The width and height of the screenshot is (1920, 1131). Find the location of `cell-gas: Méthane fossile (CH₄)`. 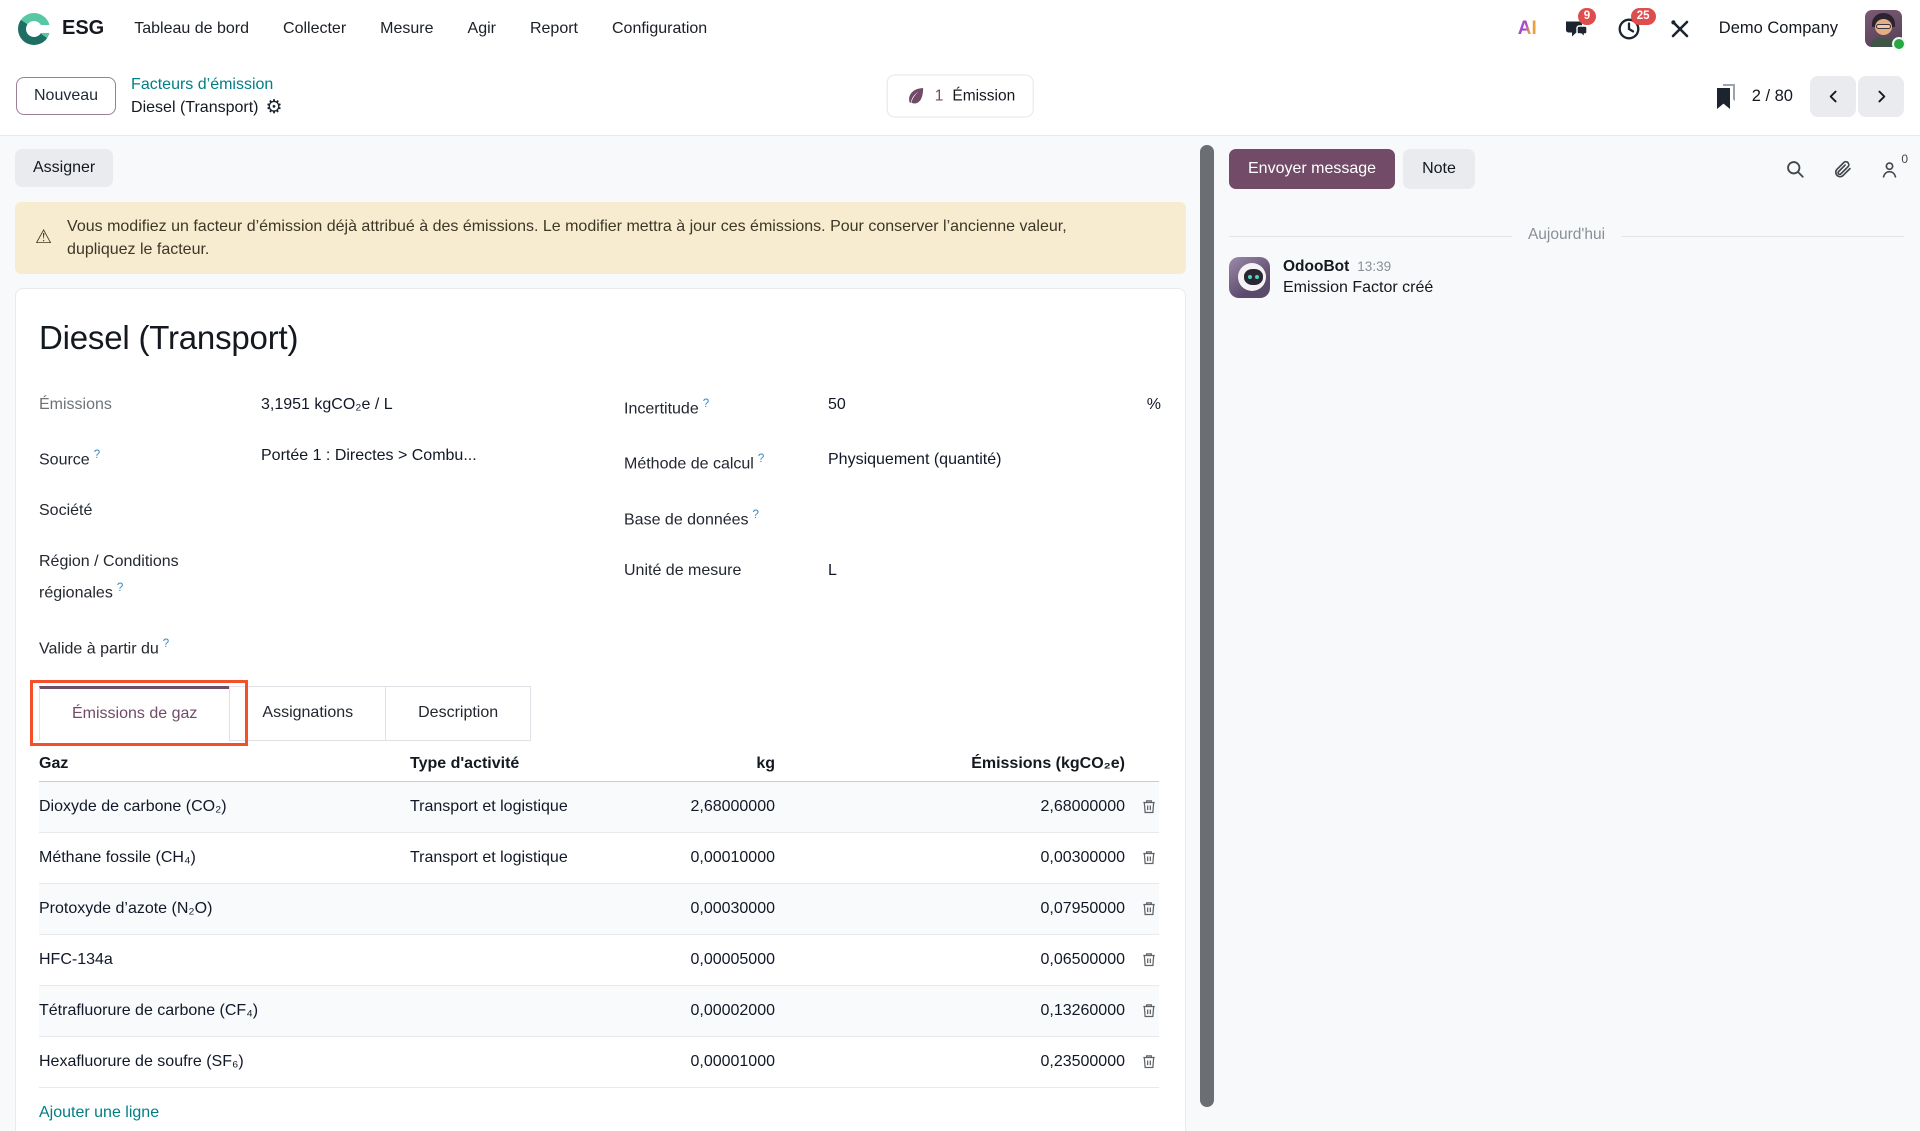

cell-gas: Méthane fossile (CH₄) is located at coordinates (117, 857).